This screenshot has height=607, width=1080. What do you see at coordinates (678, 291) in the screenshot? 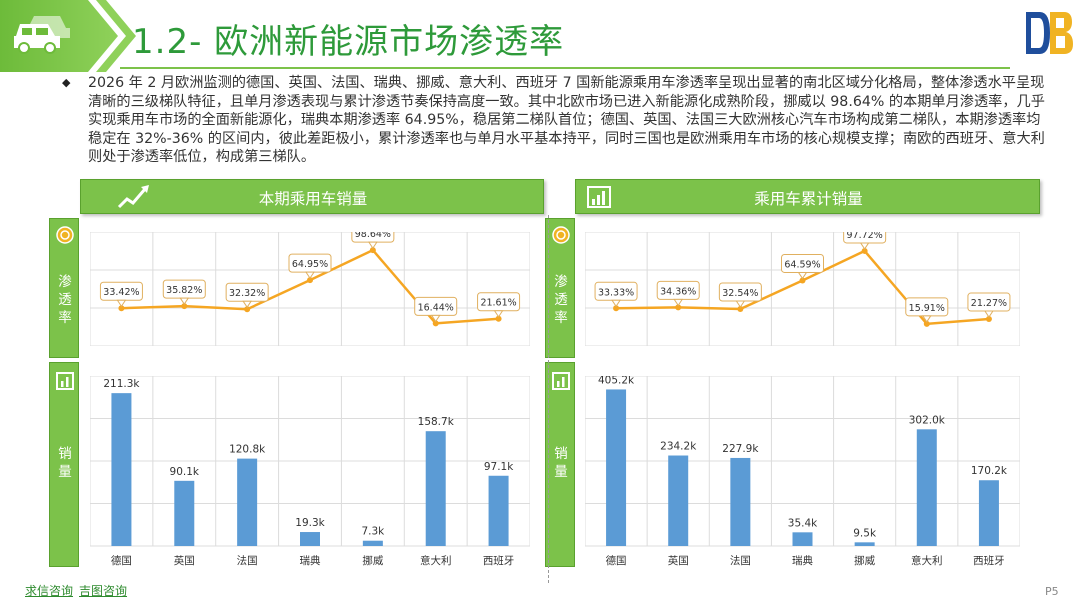
I see `rate-data-label: 34.36%` at bounding box center [678, 291].